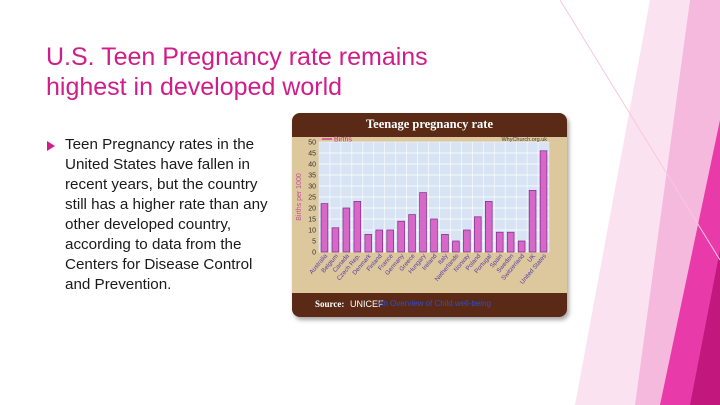 The image size is (720, 405). What do you see at coordinates (343, 140) in the screenshot?
I see `legend-label: Births` at bounding box center [343, 140].